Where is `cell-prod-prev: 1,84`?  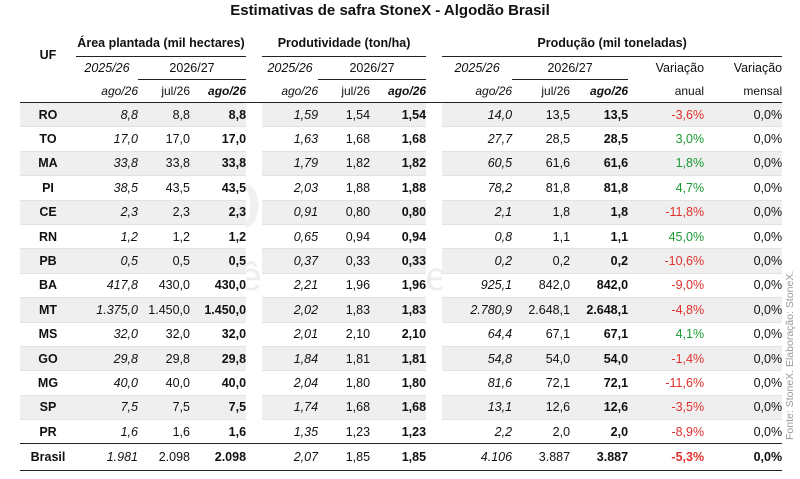 cell-prod-prev: 1,84 is located at coordinates (290, 358).